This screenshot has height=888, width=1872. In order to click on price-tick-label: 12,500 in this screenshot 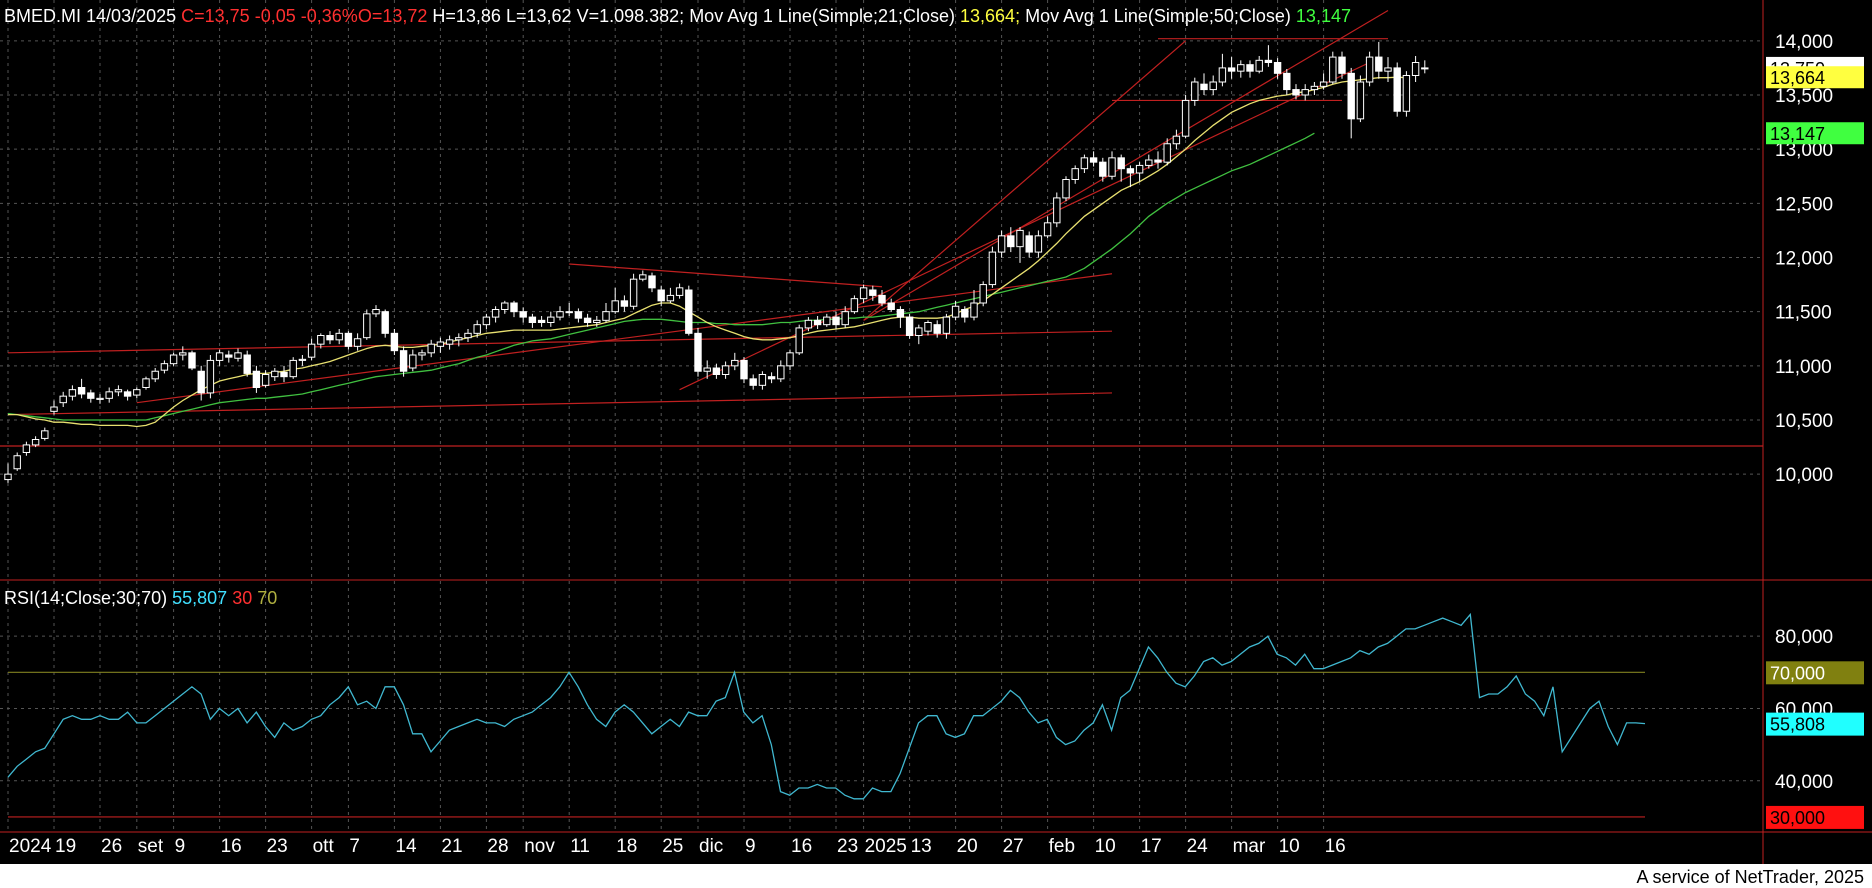, I will do `click(1804, 204)`.